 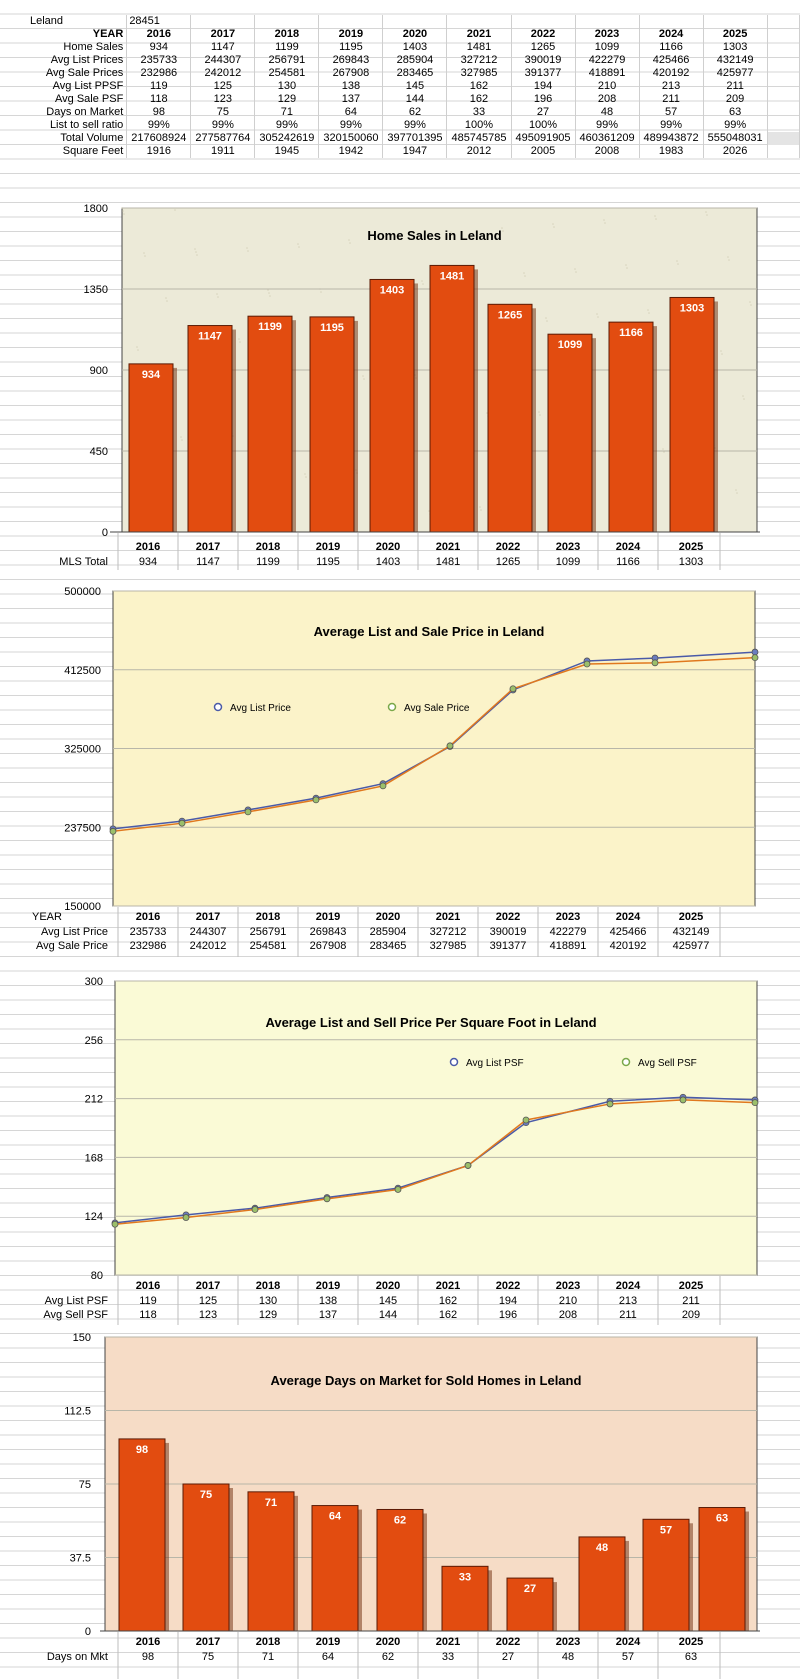 I want to click on table-cell: 213, so click(x=628, y=1301).